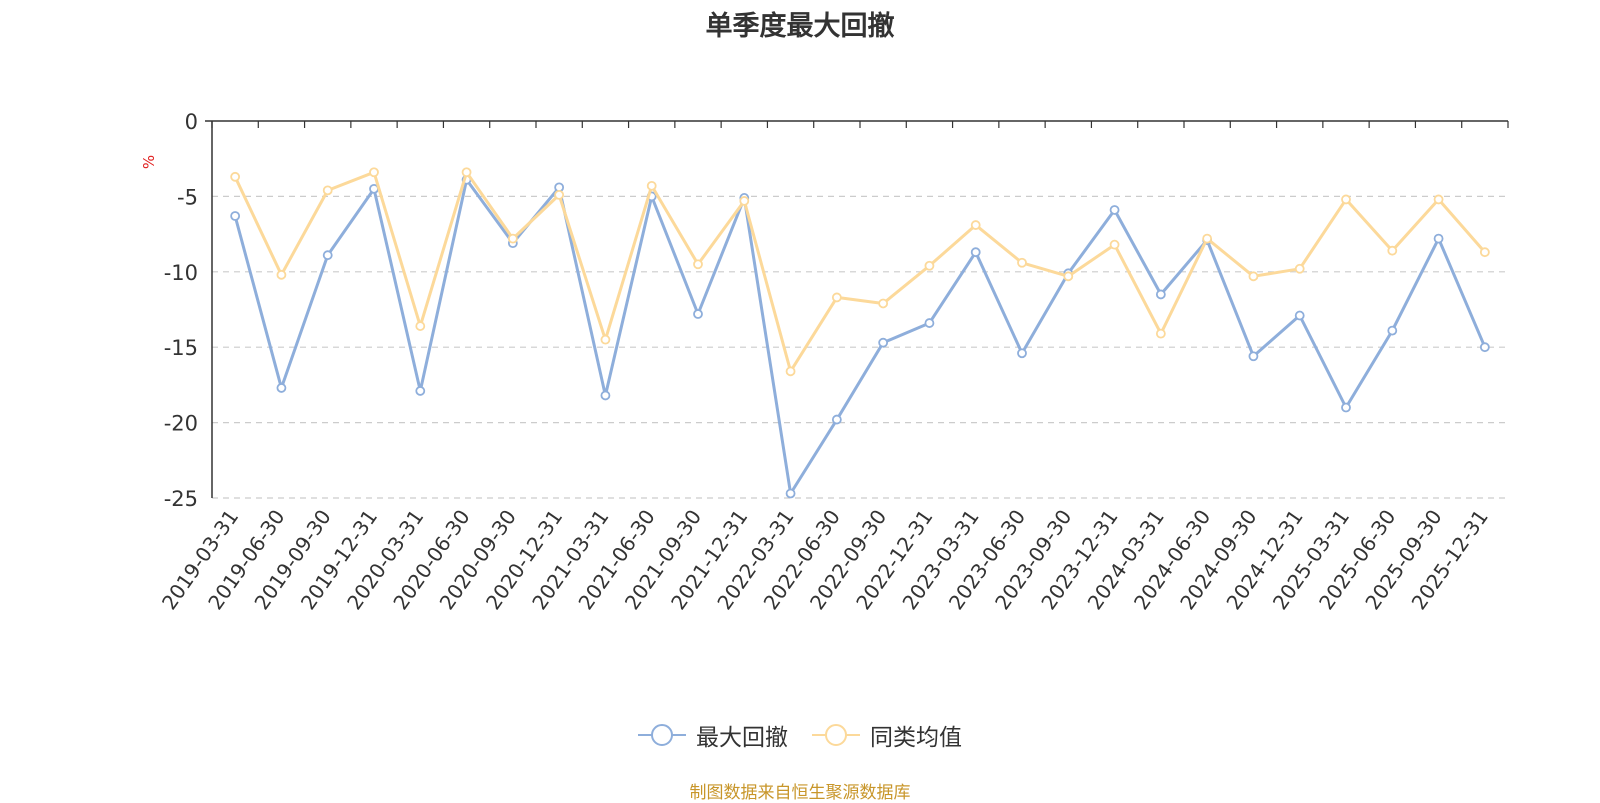  What do you see at coordinates (800, 26) in the screenshot?
I see `chart-title: 单季度最大回撤` at bounding box center [800, 26].